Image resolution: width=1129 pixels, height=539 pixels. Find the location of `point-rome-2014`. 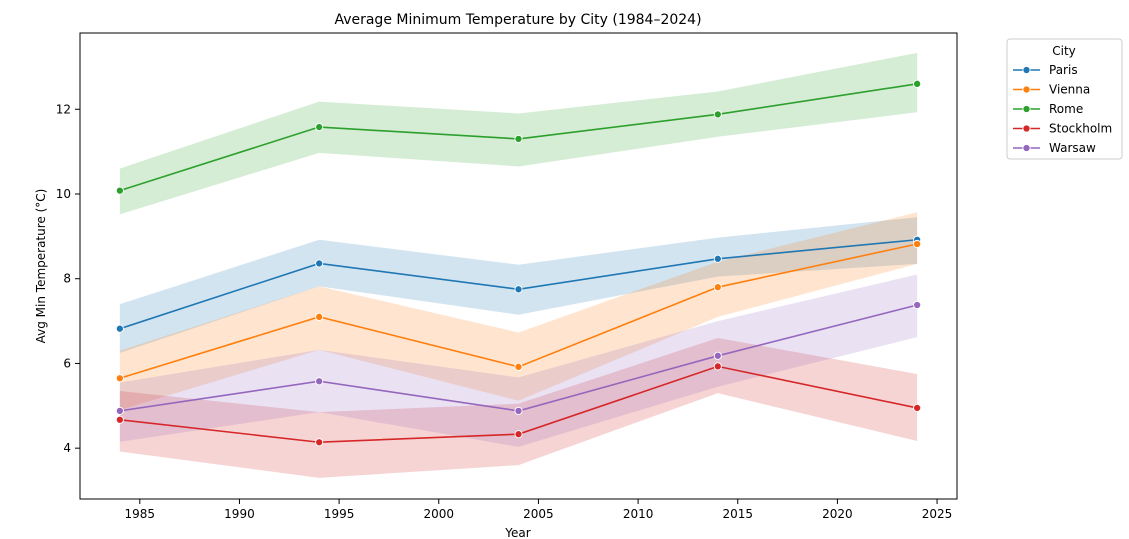

point-rome-2014 is located at coordinates (717, 114).